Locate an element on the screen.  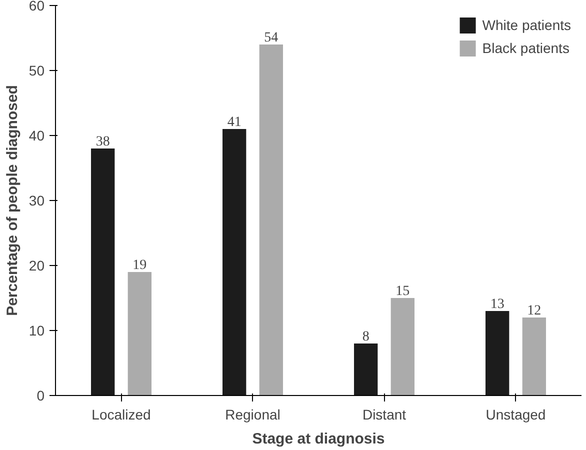
legend-label: Black patients is located at coordinates (526, 48).